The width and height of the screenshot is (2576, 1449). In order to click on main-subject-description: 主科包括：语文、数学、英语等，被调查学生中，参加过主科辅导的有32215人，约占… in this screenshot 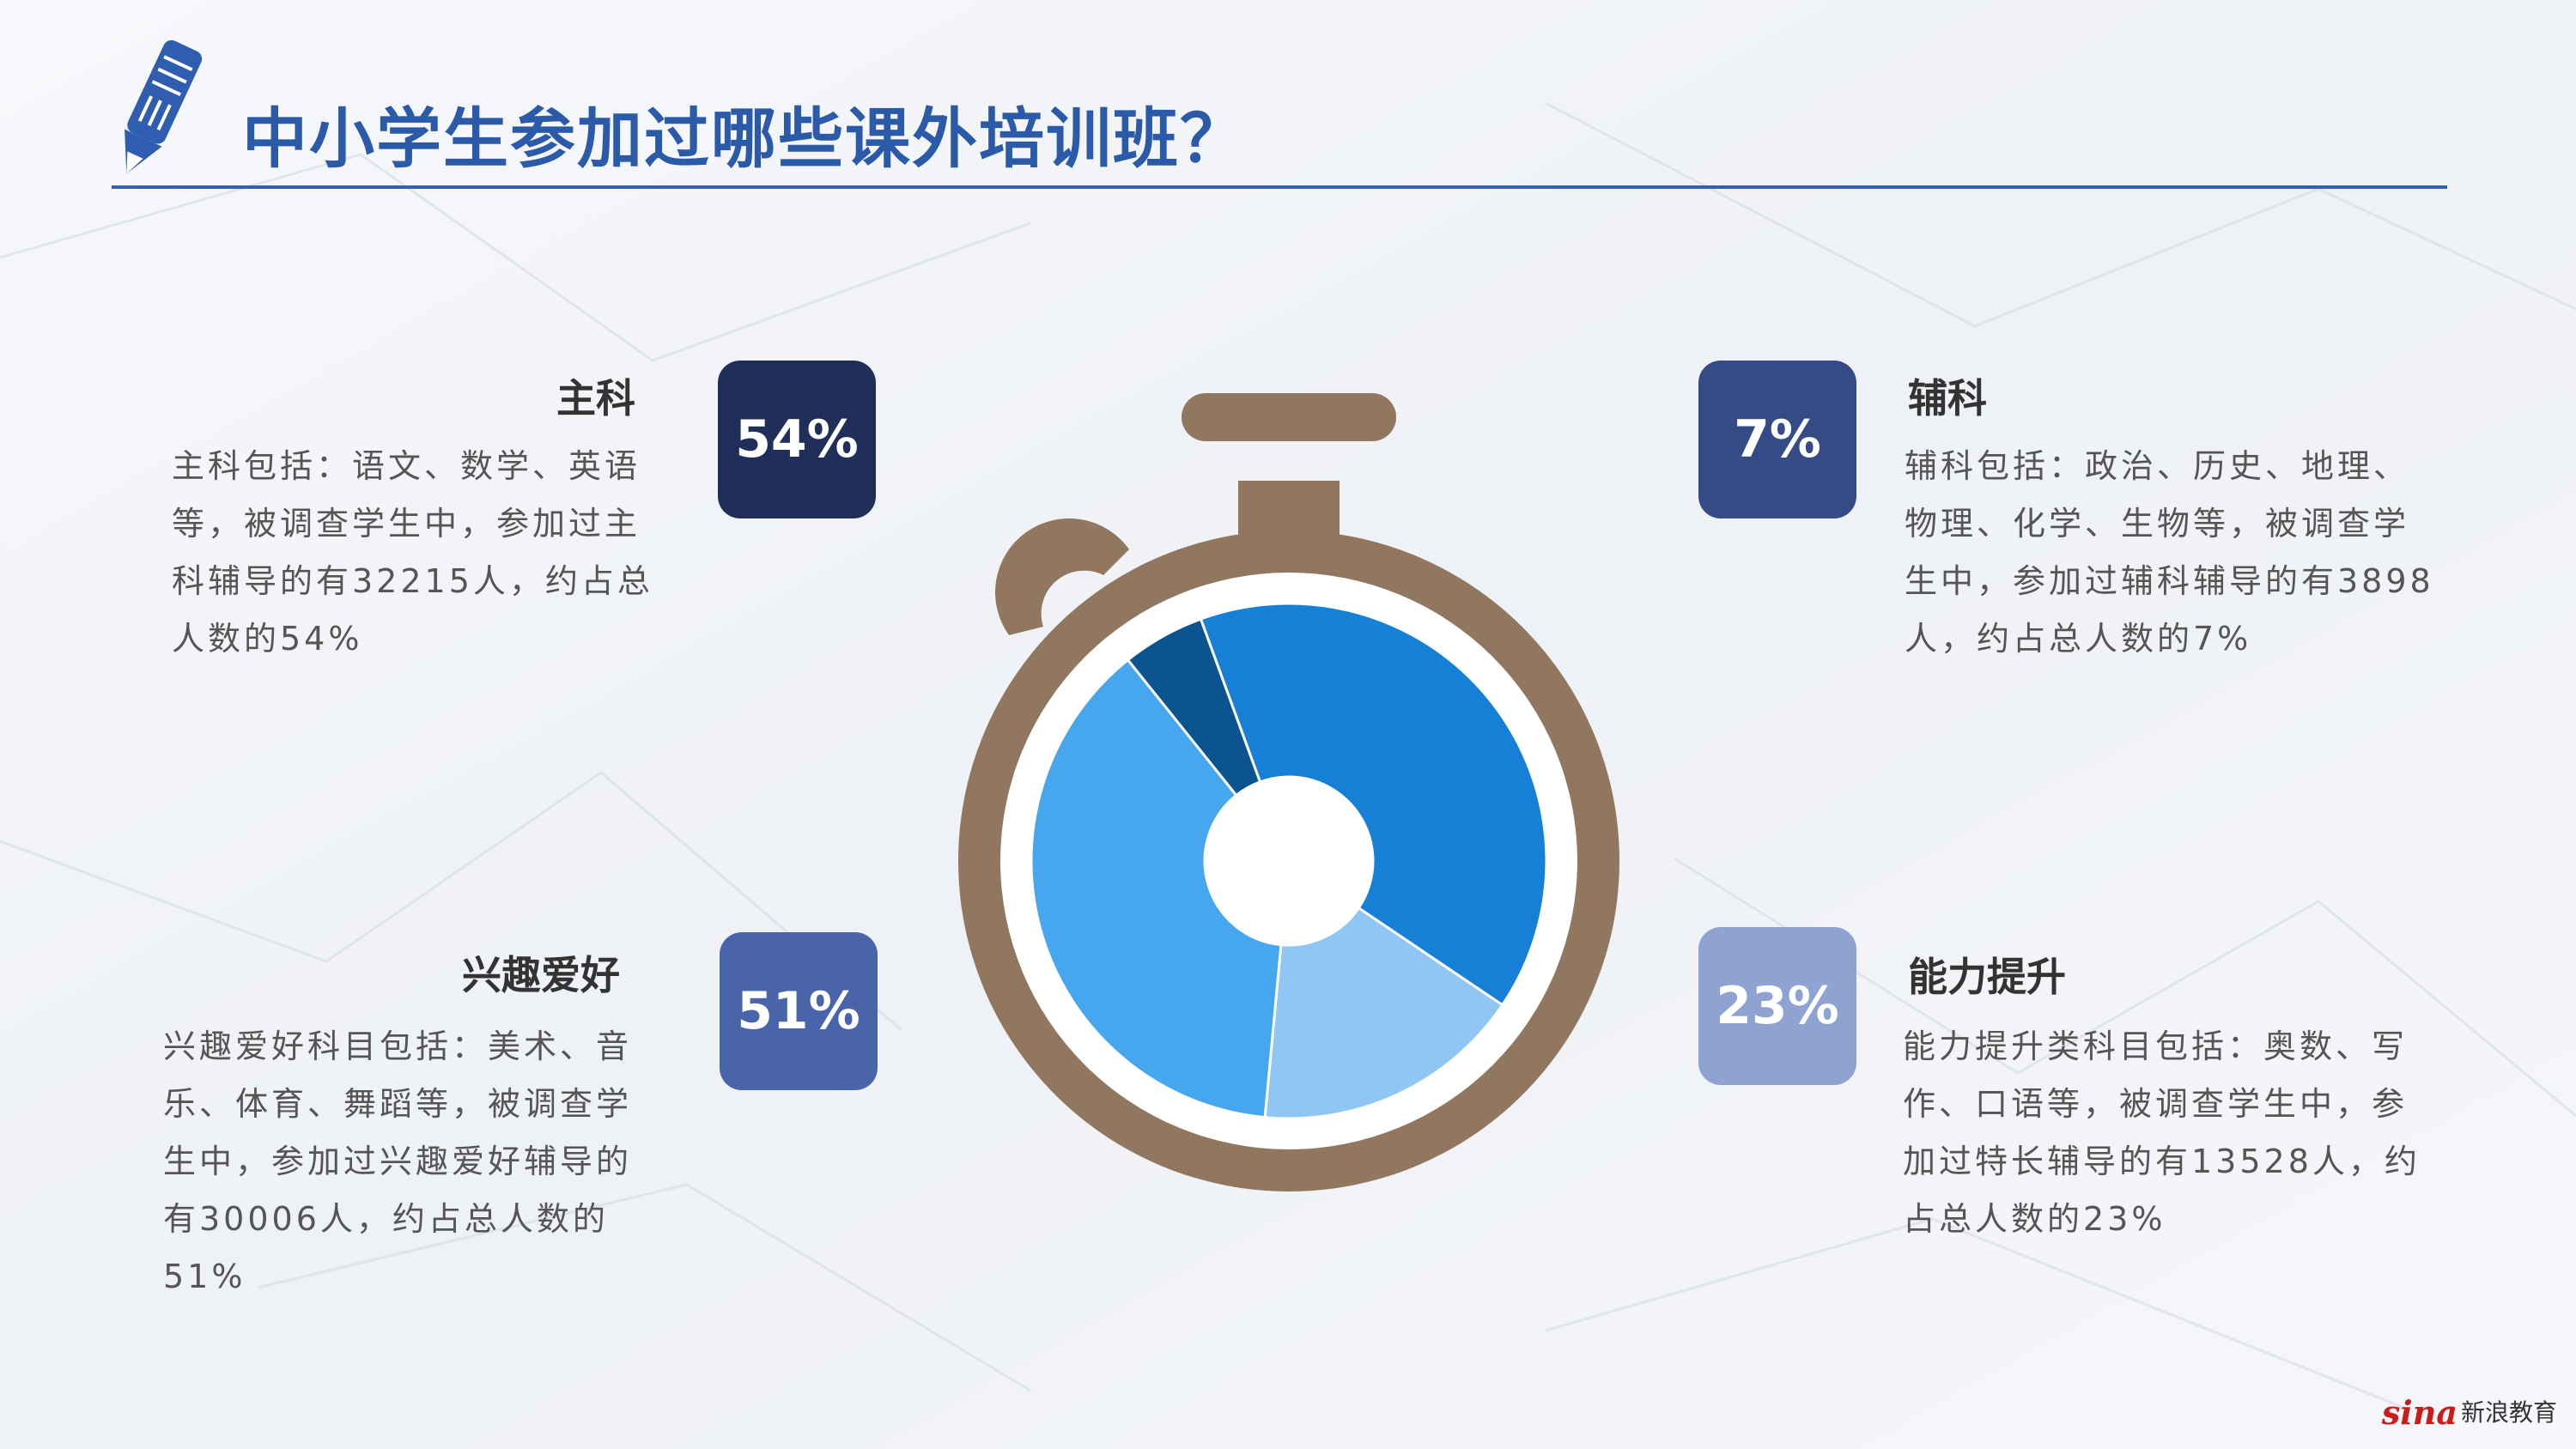, I will do `click(412, 552)`.